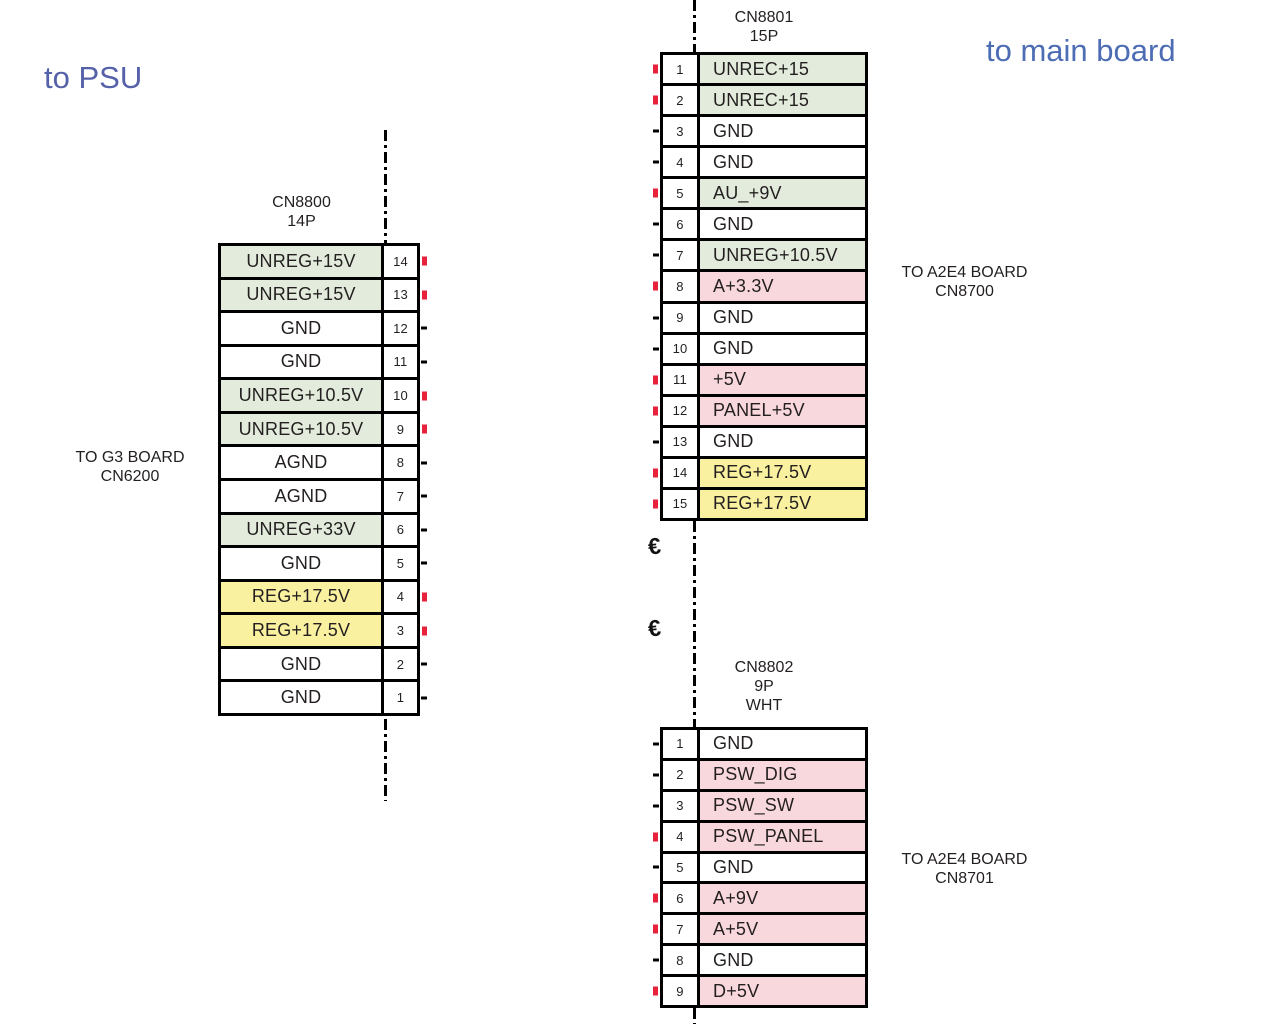 The width and height of the screenshot is (1280, 1024). What do you see at coordinates (301, 202) in the screenshot?
I see `connector-name: CN8800` at bounding box center [301, 202].